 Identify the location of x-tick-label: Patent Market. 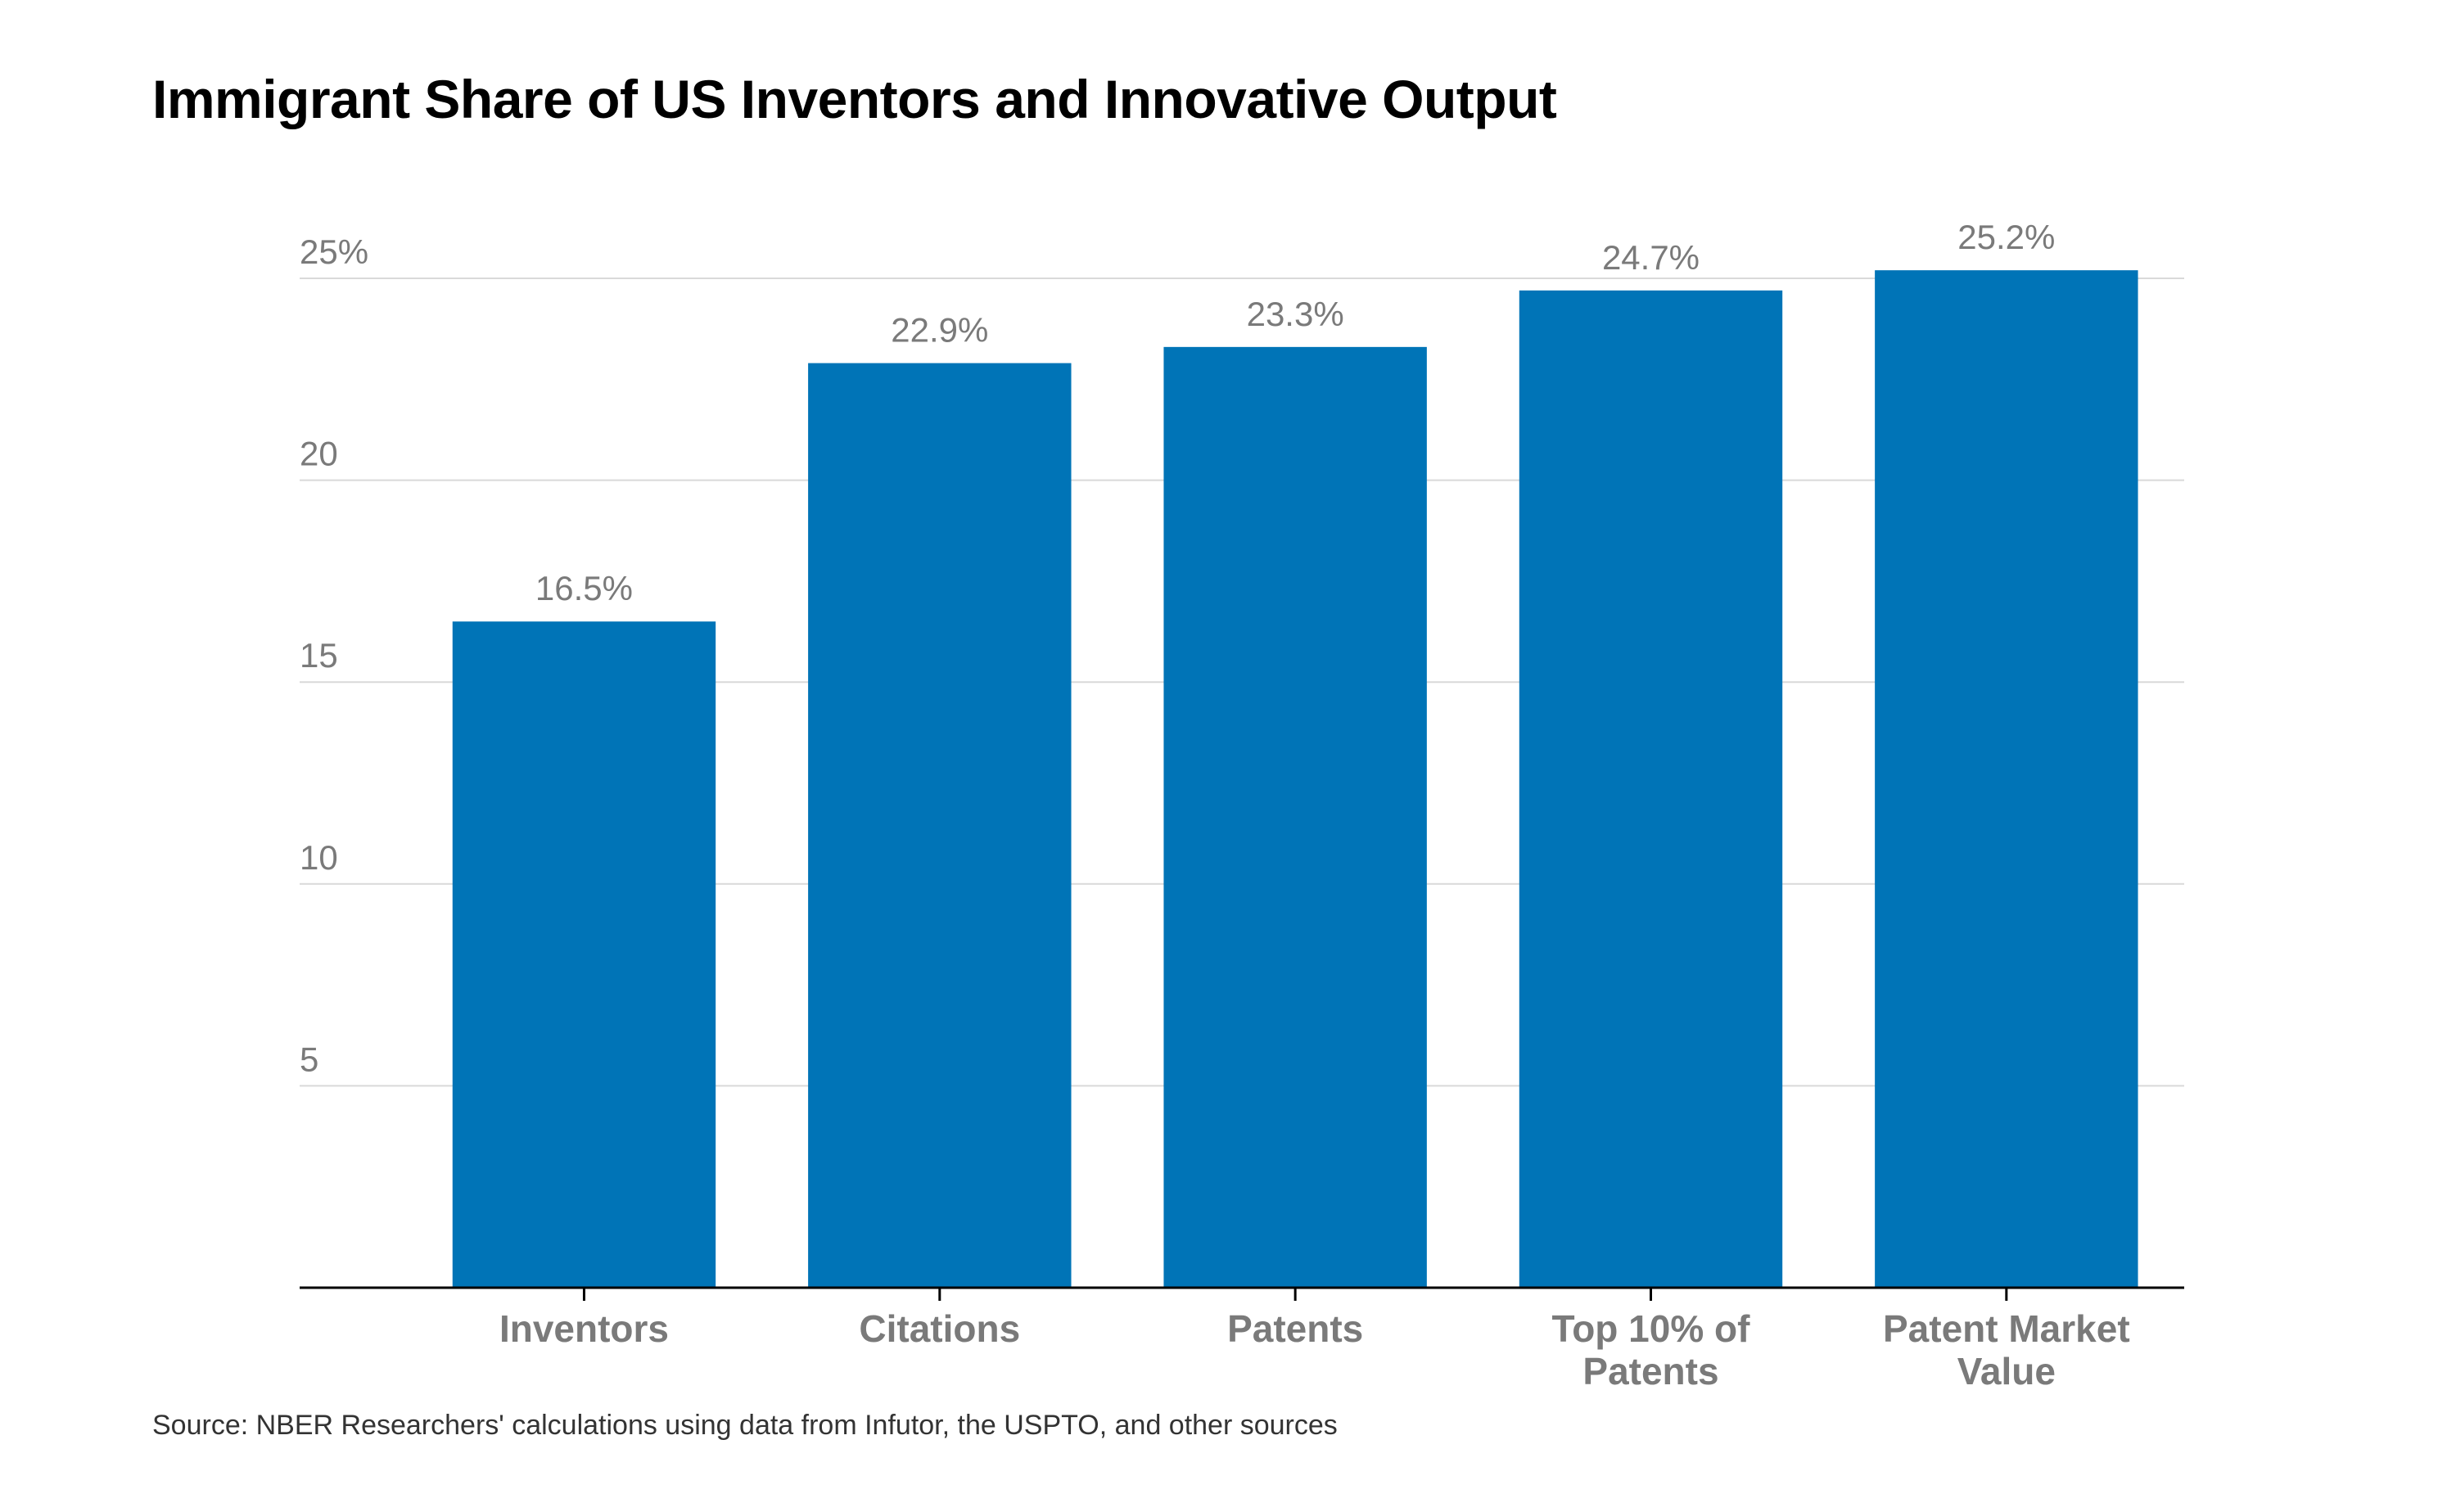
(2007, 1328).